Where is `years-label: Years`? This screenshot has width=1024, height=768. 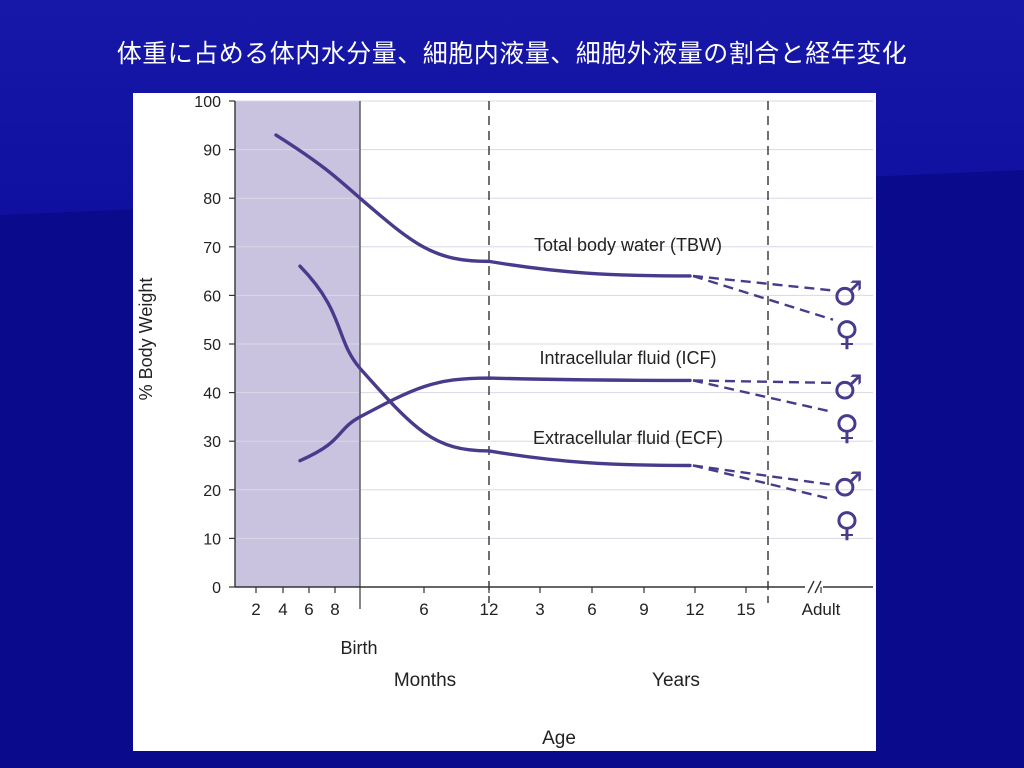
years-label: Years is located at coordinates (676, 680).